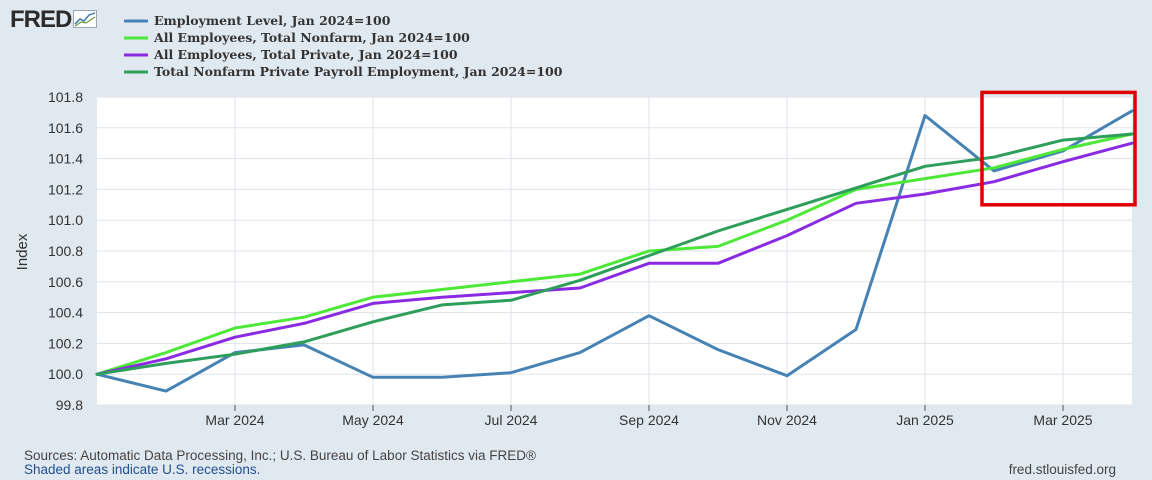 This screenshot has width=1152, height=480. What do you see at coordinates (22, 251) in the screenshot?
I see `y-axis-title: Index` at bounding box center [22, 251].